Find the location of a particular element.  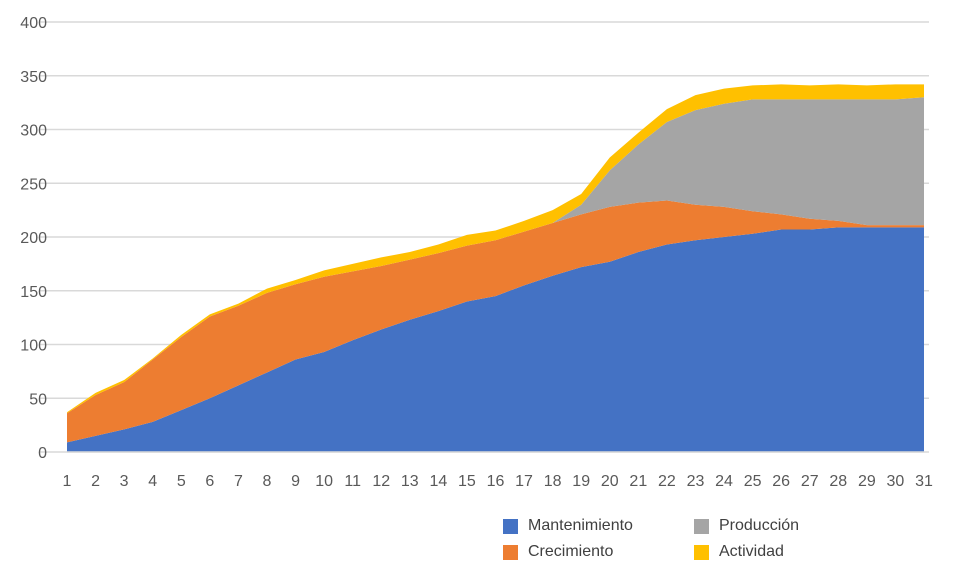

x-tick-label: 30 is located at coordinates (896, 481).